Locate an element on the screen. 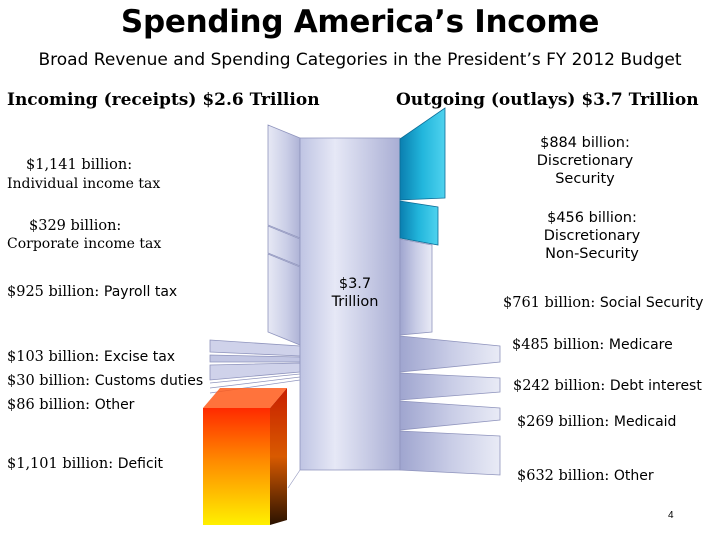 The width and height of the screenshot is (720, 540). deficit-bar is located at coordinates (236, 466).